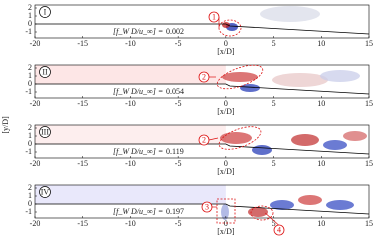 This screenshot has height=249, width=374. I want to click on callout-label: 1, so click(214, 16).